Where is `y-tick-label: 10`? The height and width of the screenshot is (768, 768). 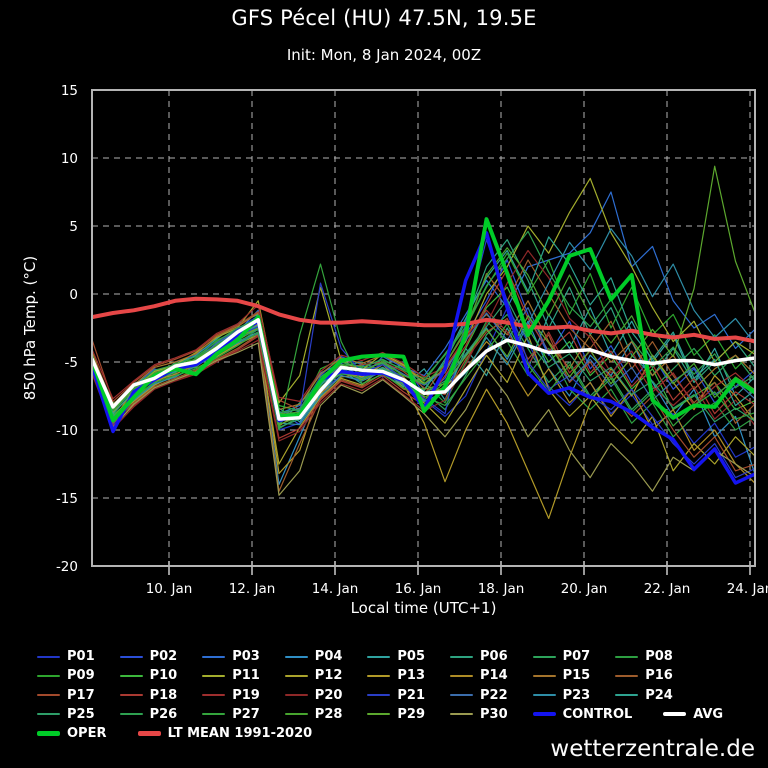
y-tick-label: 10 is located at coordinates (69, 159).